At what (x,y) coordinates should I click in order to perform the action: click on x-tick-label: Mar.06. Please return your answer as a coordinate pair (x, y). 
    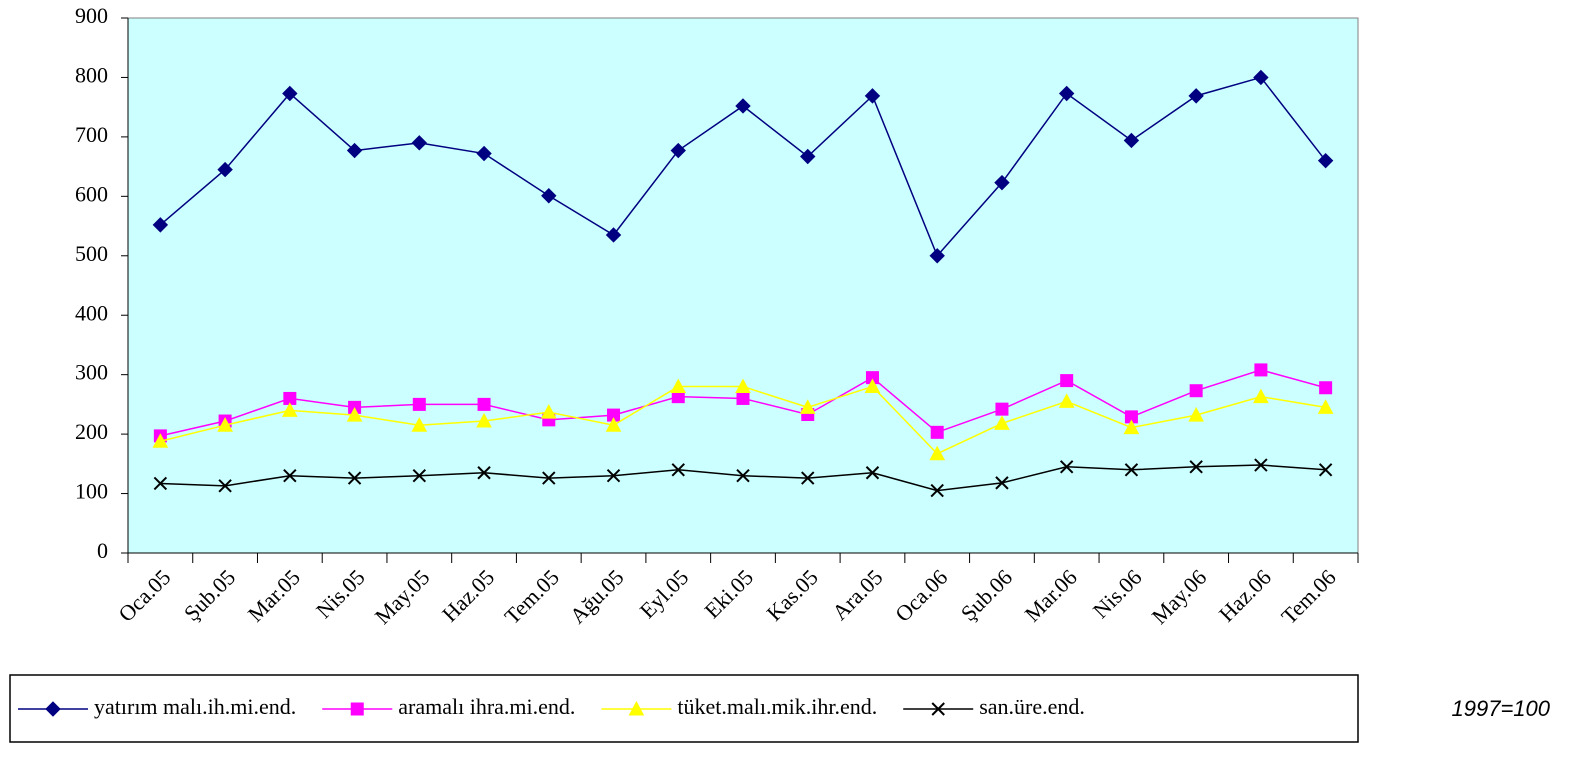
    Looking at the image, I should click on (1051, 595).